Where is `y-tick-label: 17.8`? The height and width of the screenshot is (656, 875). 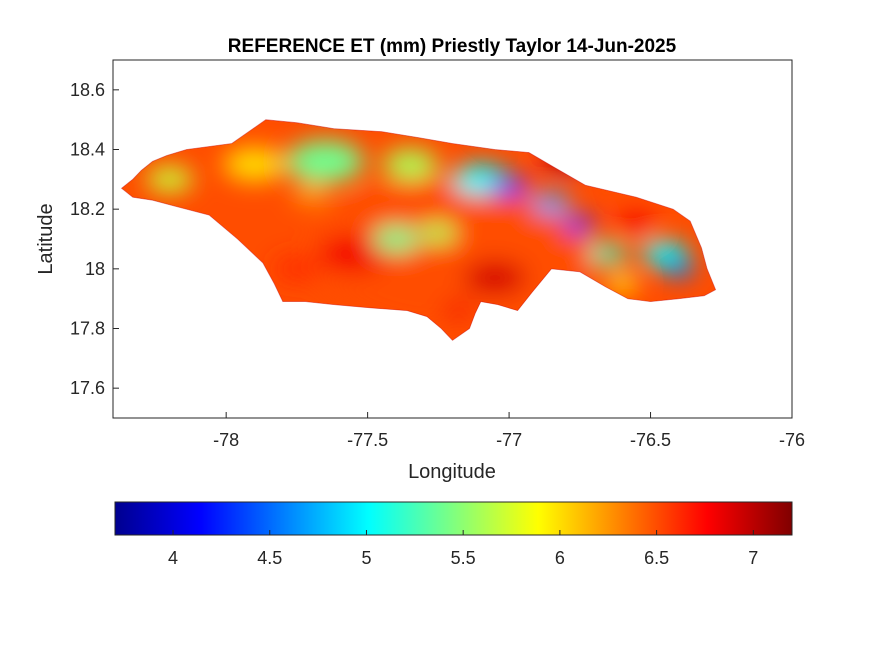
y-tick-label: 17.8 is located at coordinates (87, 329).